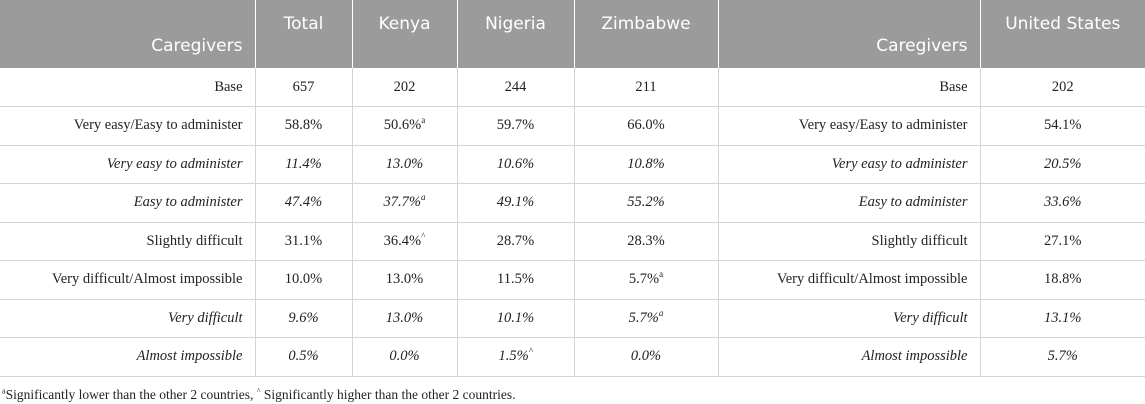  I want to click on cell-value: 58.8%, so click(303, 125).